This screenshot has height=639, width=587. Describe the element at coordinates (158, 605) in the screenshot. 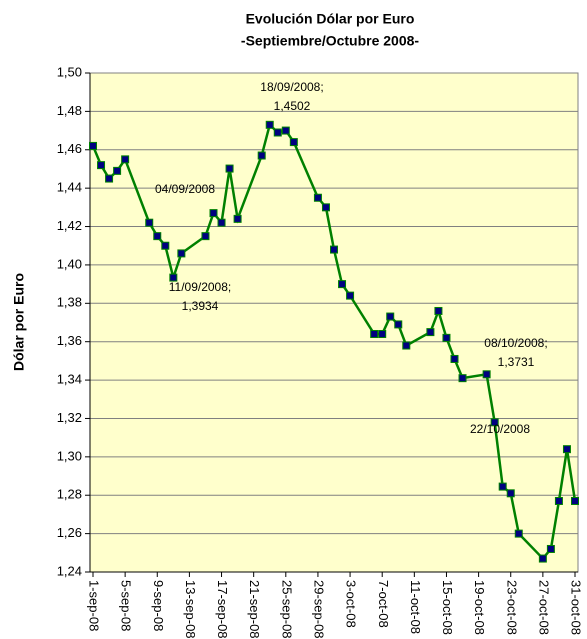

I see `x-tick-label: 9-sep-08` at that location.